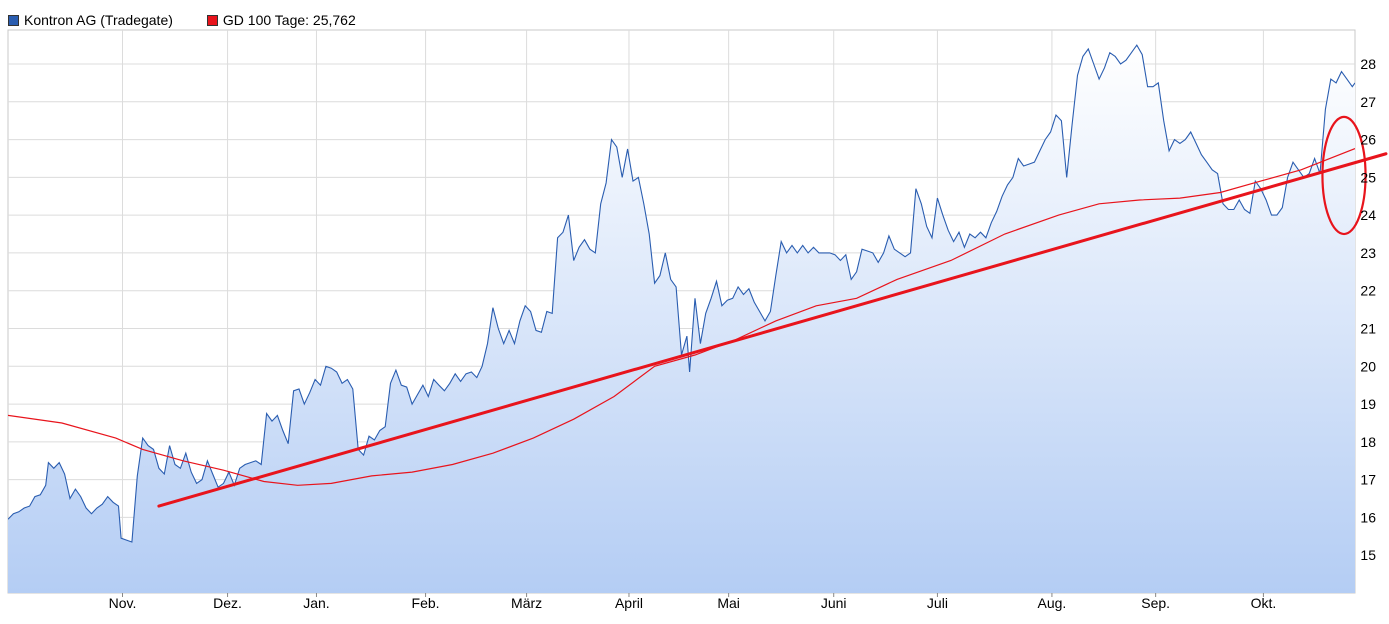  What do you see at coordinates (1368, 366) in the screenshot?
I see `y-tick-label: 20` at bounding box center [1368, 366].